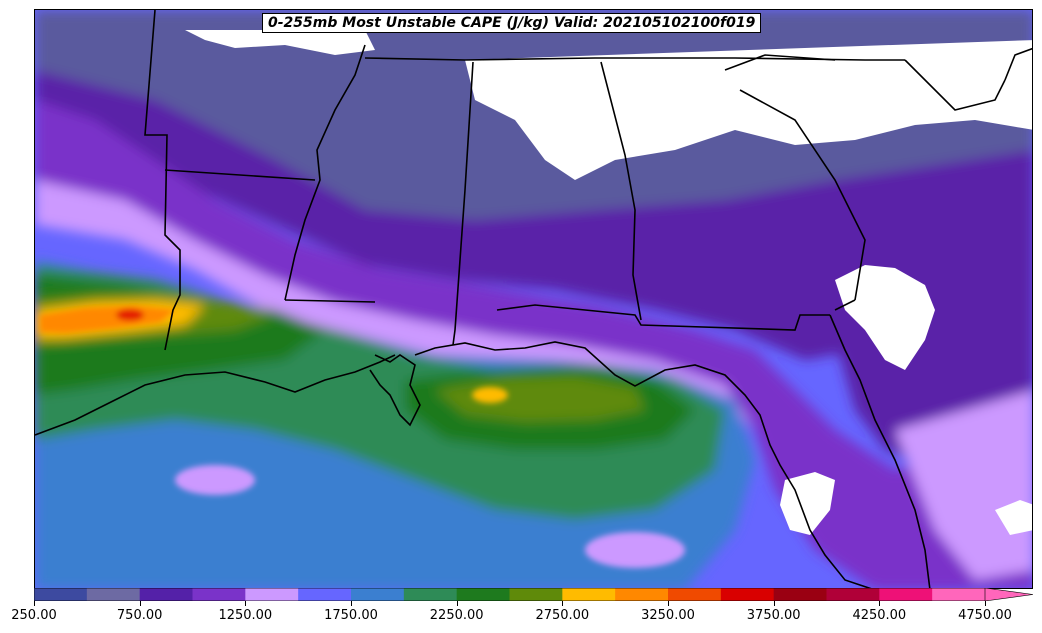 Image resolution: width=1042 pixels, height=633 pixels. What do you see at coordinates (1018, 64) in the screenshot?
I see `border-northeast-coast` at bounding box center [1018, 64].